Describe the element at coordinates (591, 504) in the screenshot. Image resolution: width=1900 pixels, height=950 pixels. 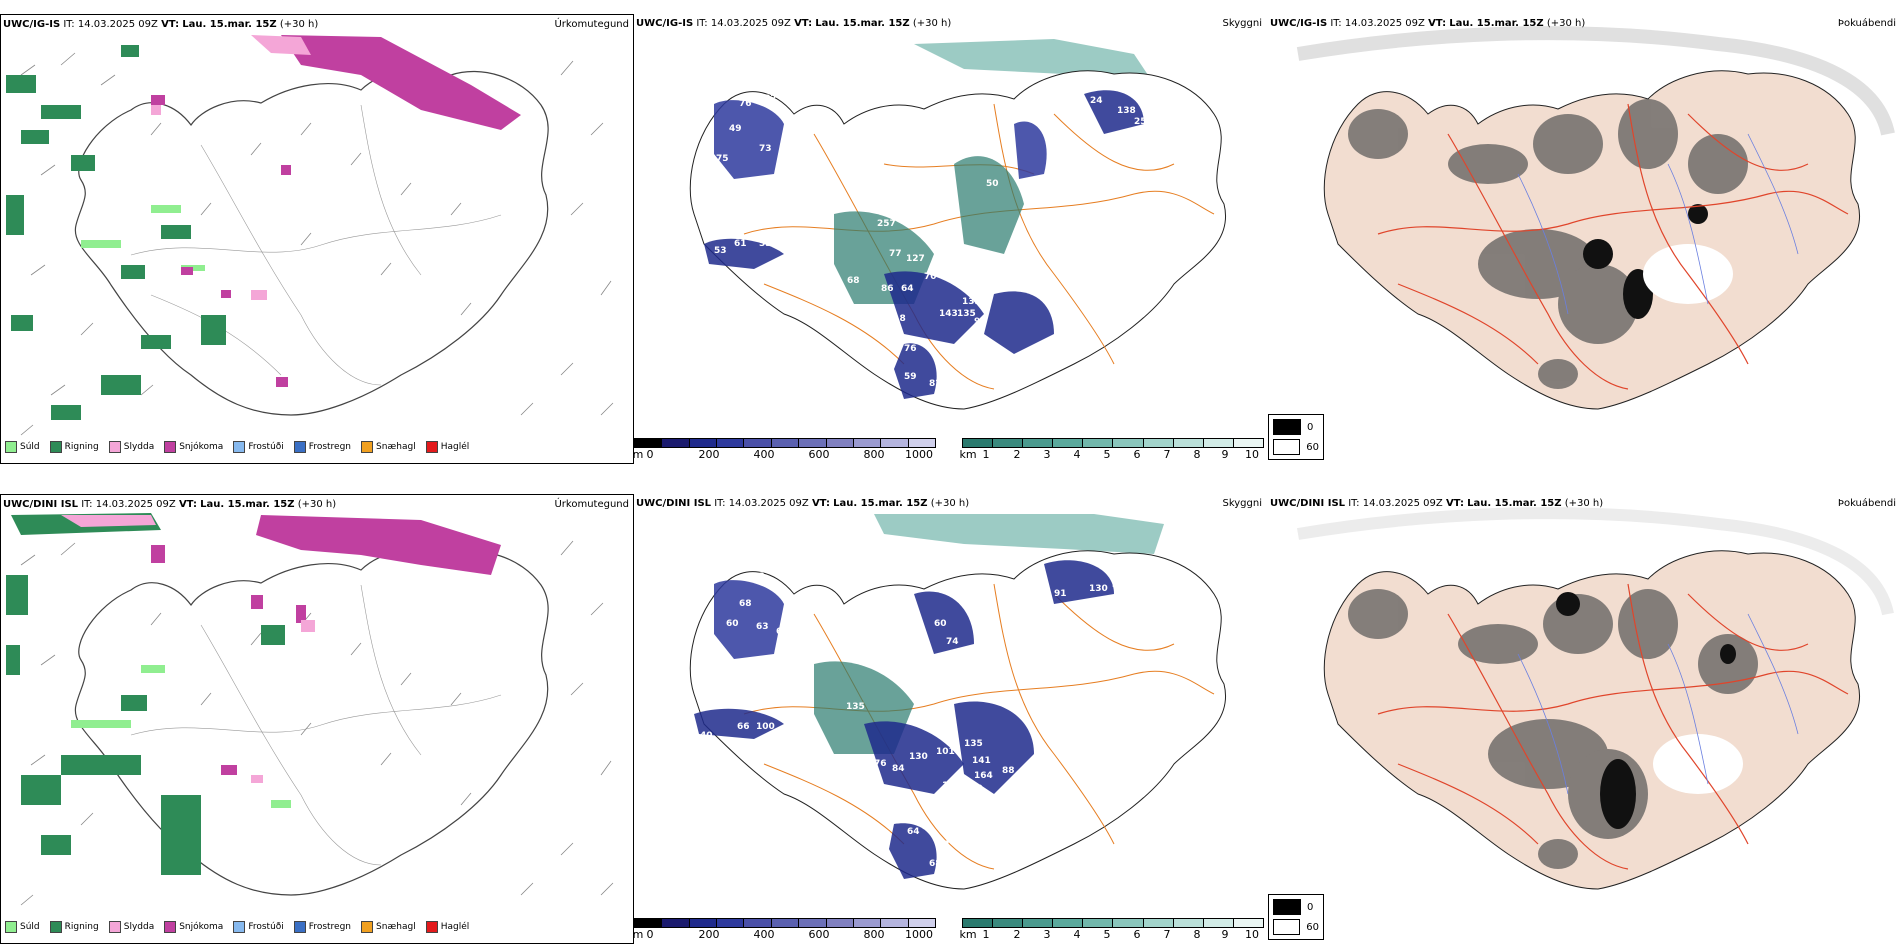
I see `panel-title: Úrkomutegund` at that location.